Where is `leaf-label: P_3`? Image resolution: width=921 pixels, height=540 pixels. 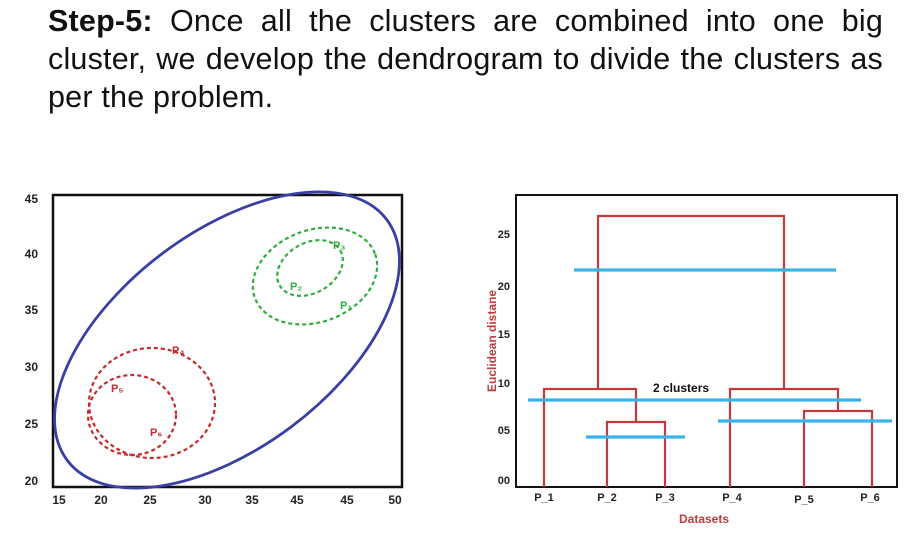
leaf-label: P_3 is located at coordinates (665, 498).